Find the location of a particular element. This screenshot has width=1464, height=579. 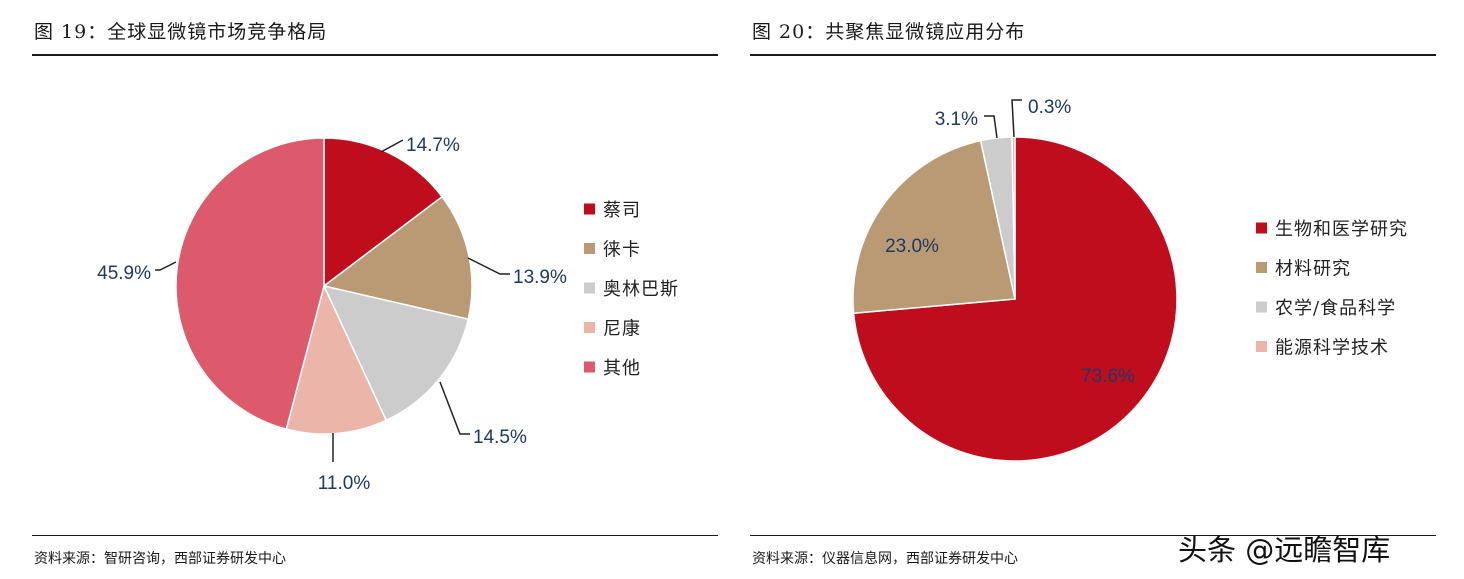

data-label: 3.1% is located at coordinates (956, 119).